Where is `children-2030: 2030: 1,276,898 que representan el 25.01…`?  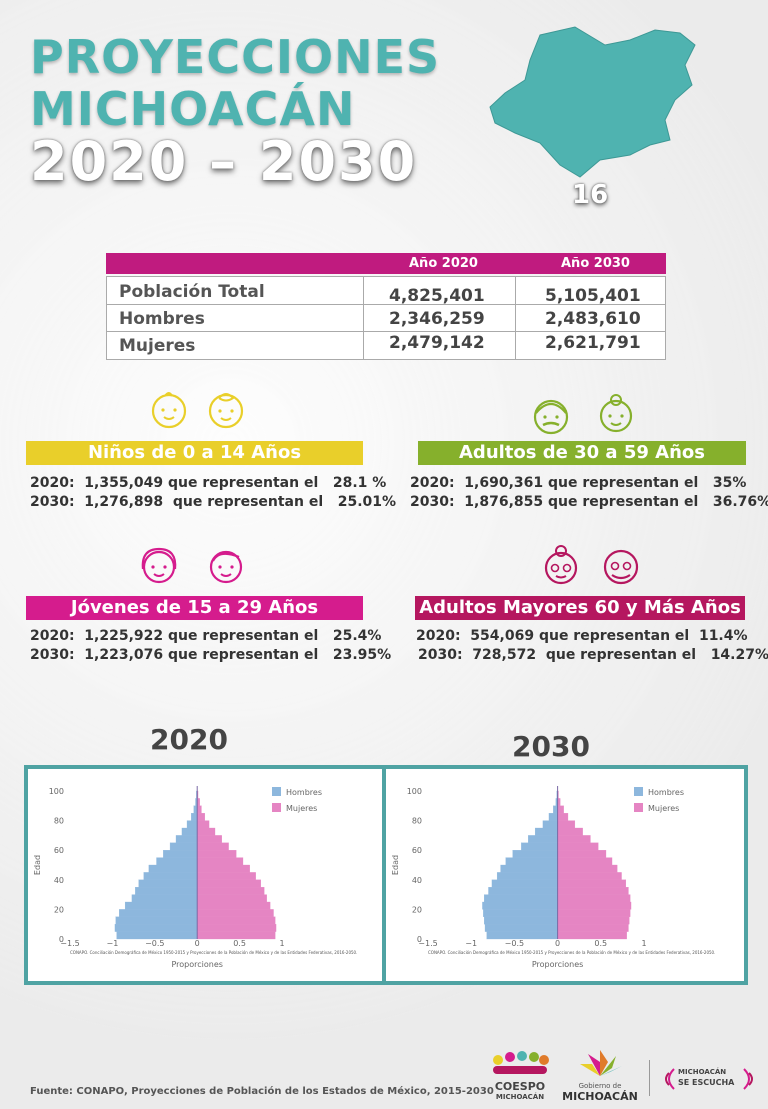 children-2030: 2030: 1,276,898 que representan el 25.01… is located at coordinates (213, 502).